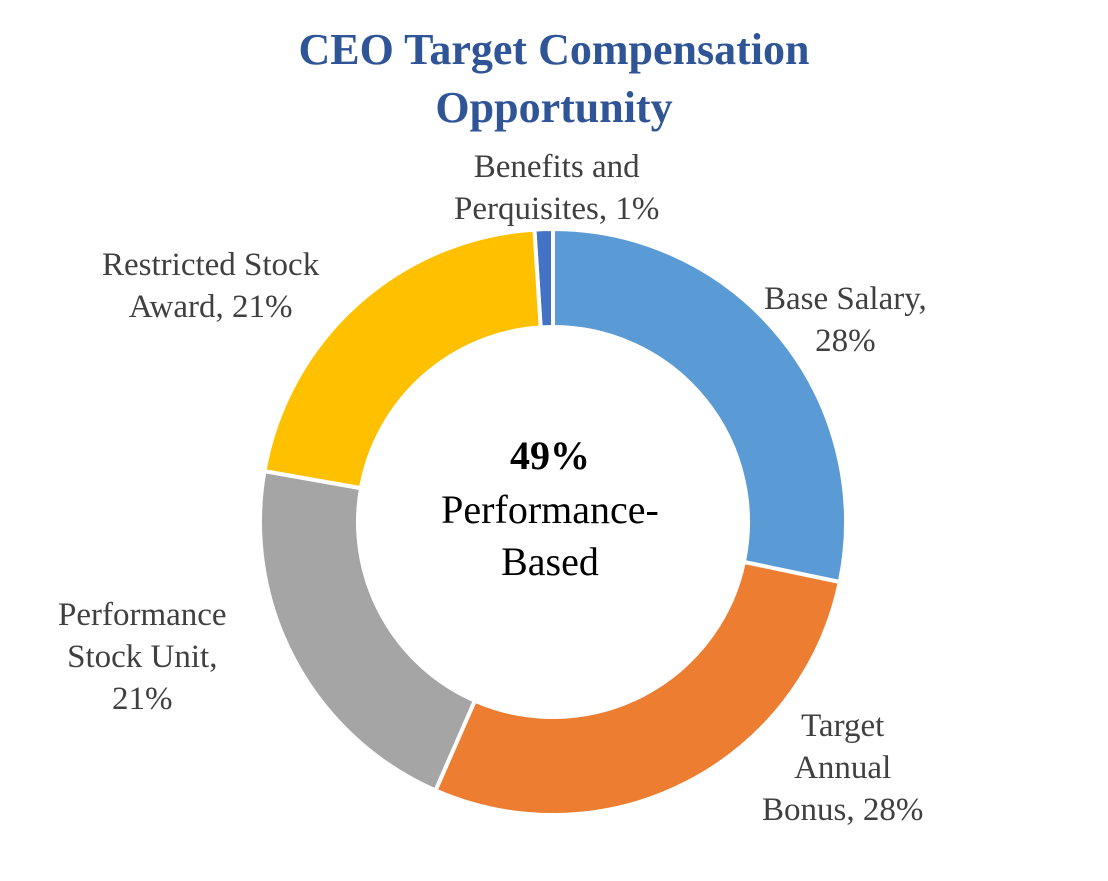  I want to click on slice-label-performance-stock-unit: Performance Stock Unit, 21%, so click(142, 657).